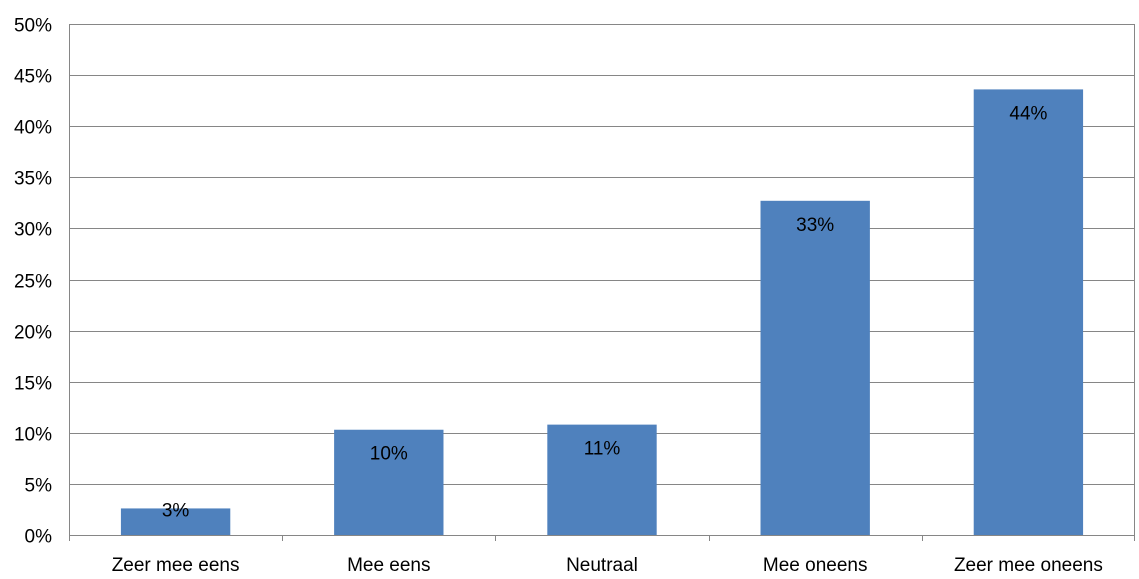 The height and width of the screenshot is (579, 1139). I want to click on y-tick-label: 0%, so click(39, 537).